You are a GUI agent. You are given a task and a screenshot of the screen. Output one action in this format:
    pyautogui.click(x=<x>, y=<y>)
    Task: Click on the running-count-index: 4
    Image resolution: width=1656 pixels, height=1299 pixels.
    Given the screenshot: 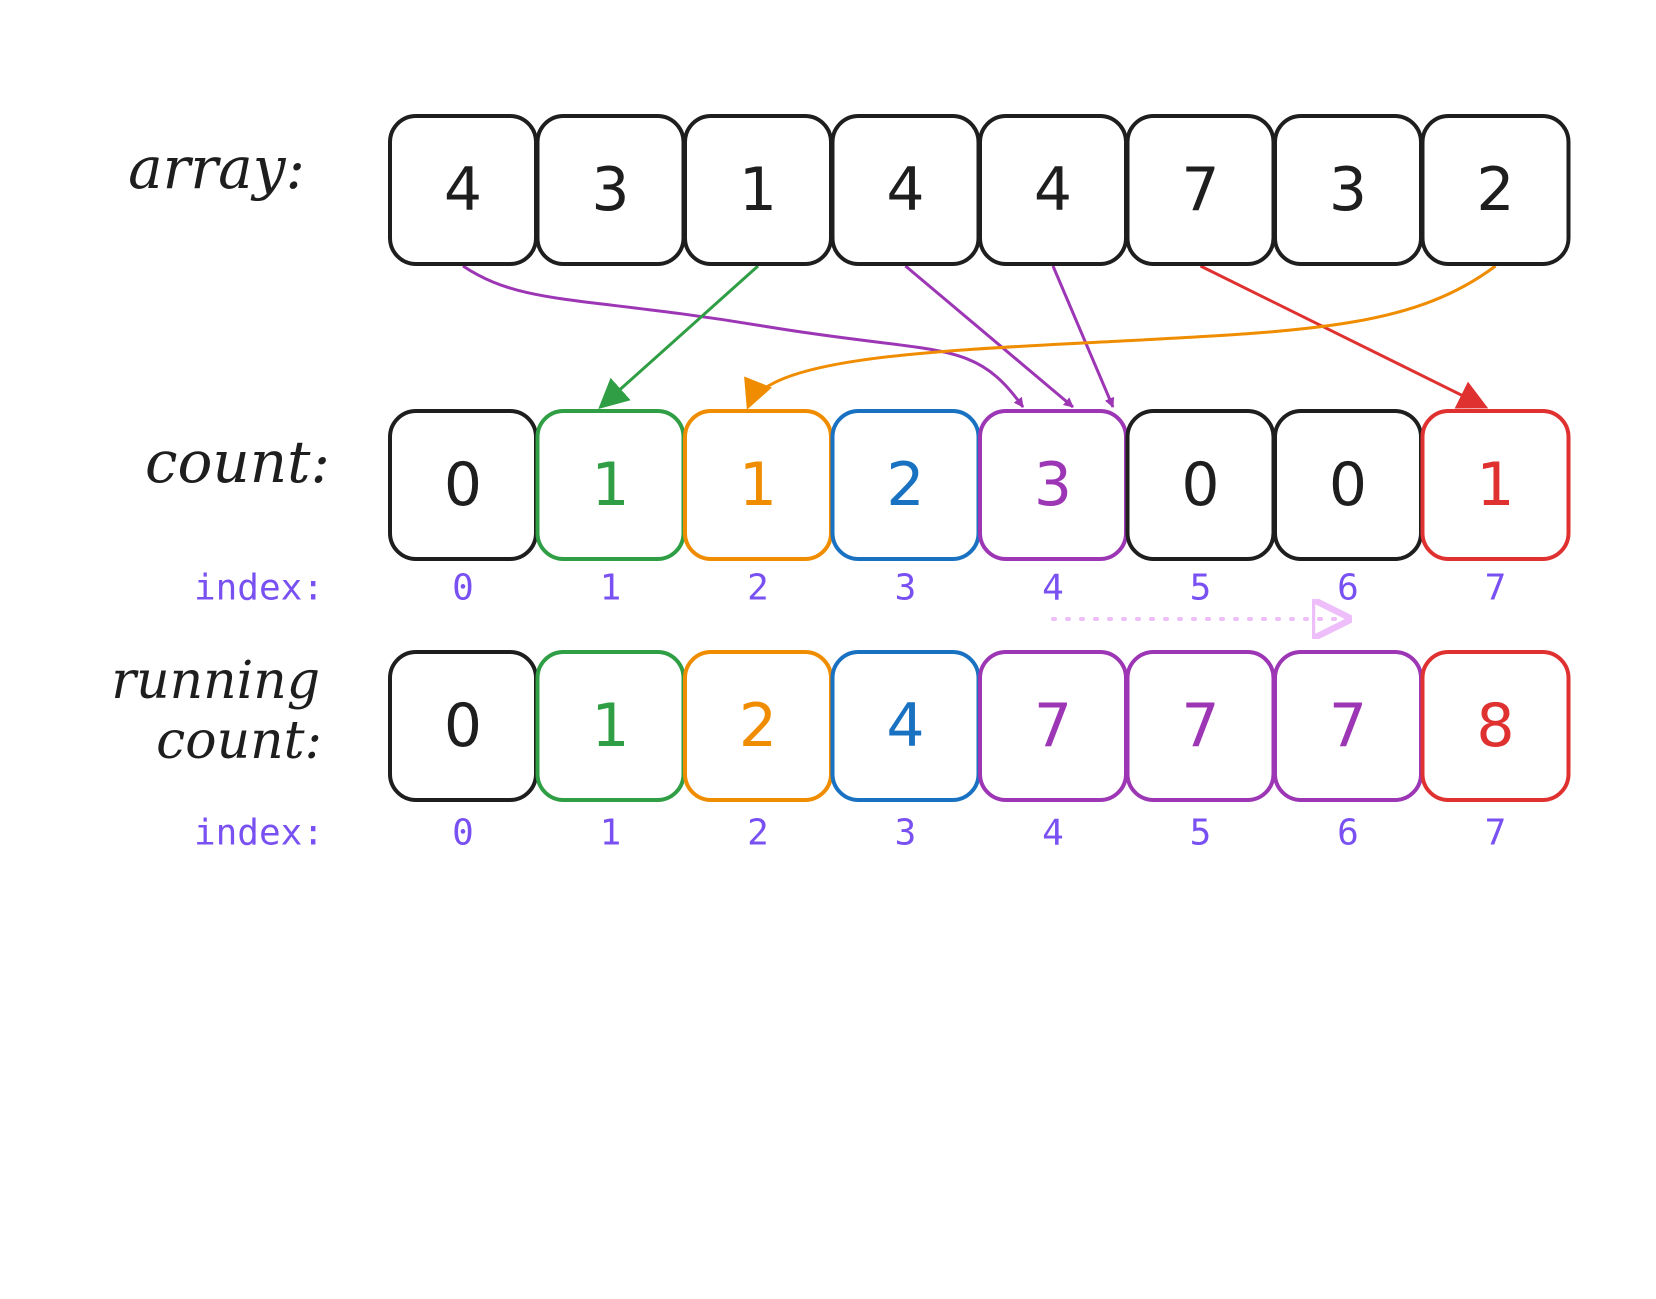 What is the action you would take?
    pyautogui.click(x=1053, y=833)
    